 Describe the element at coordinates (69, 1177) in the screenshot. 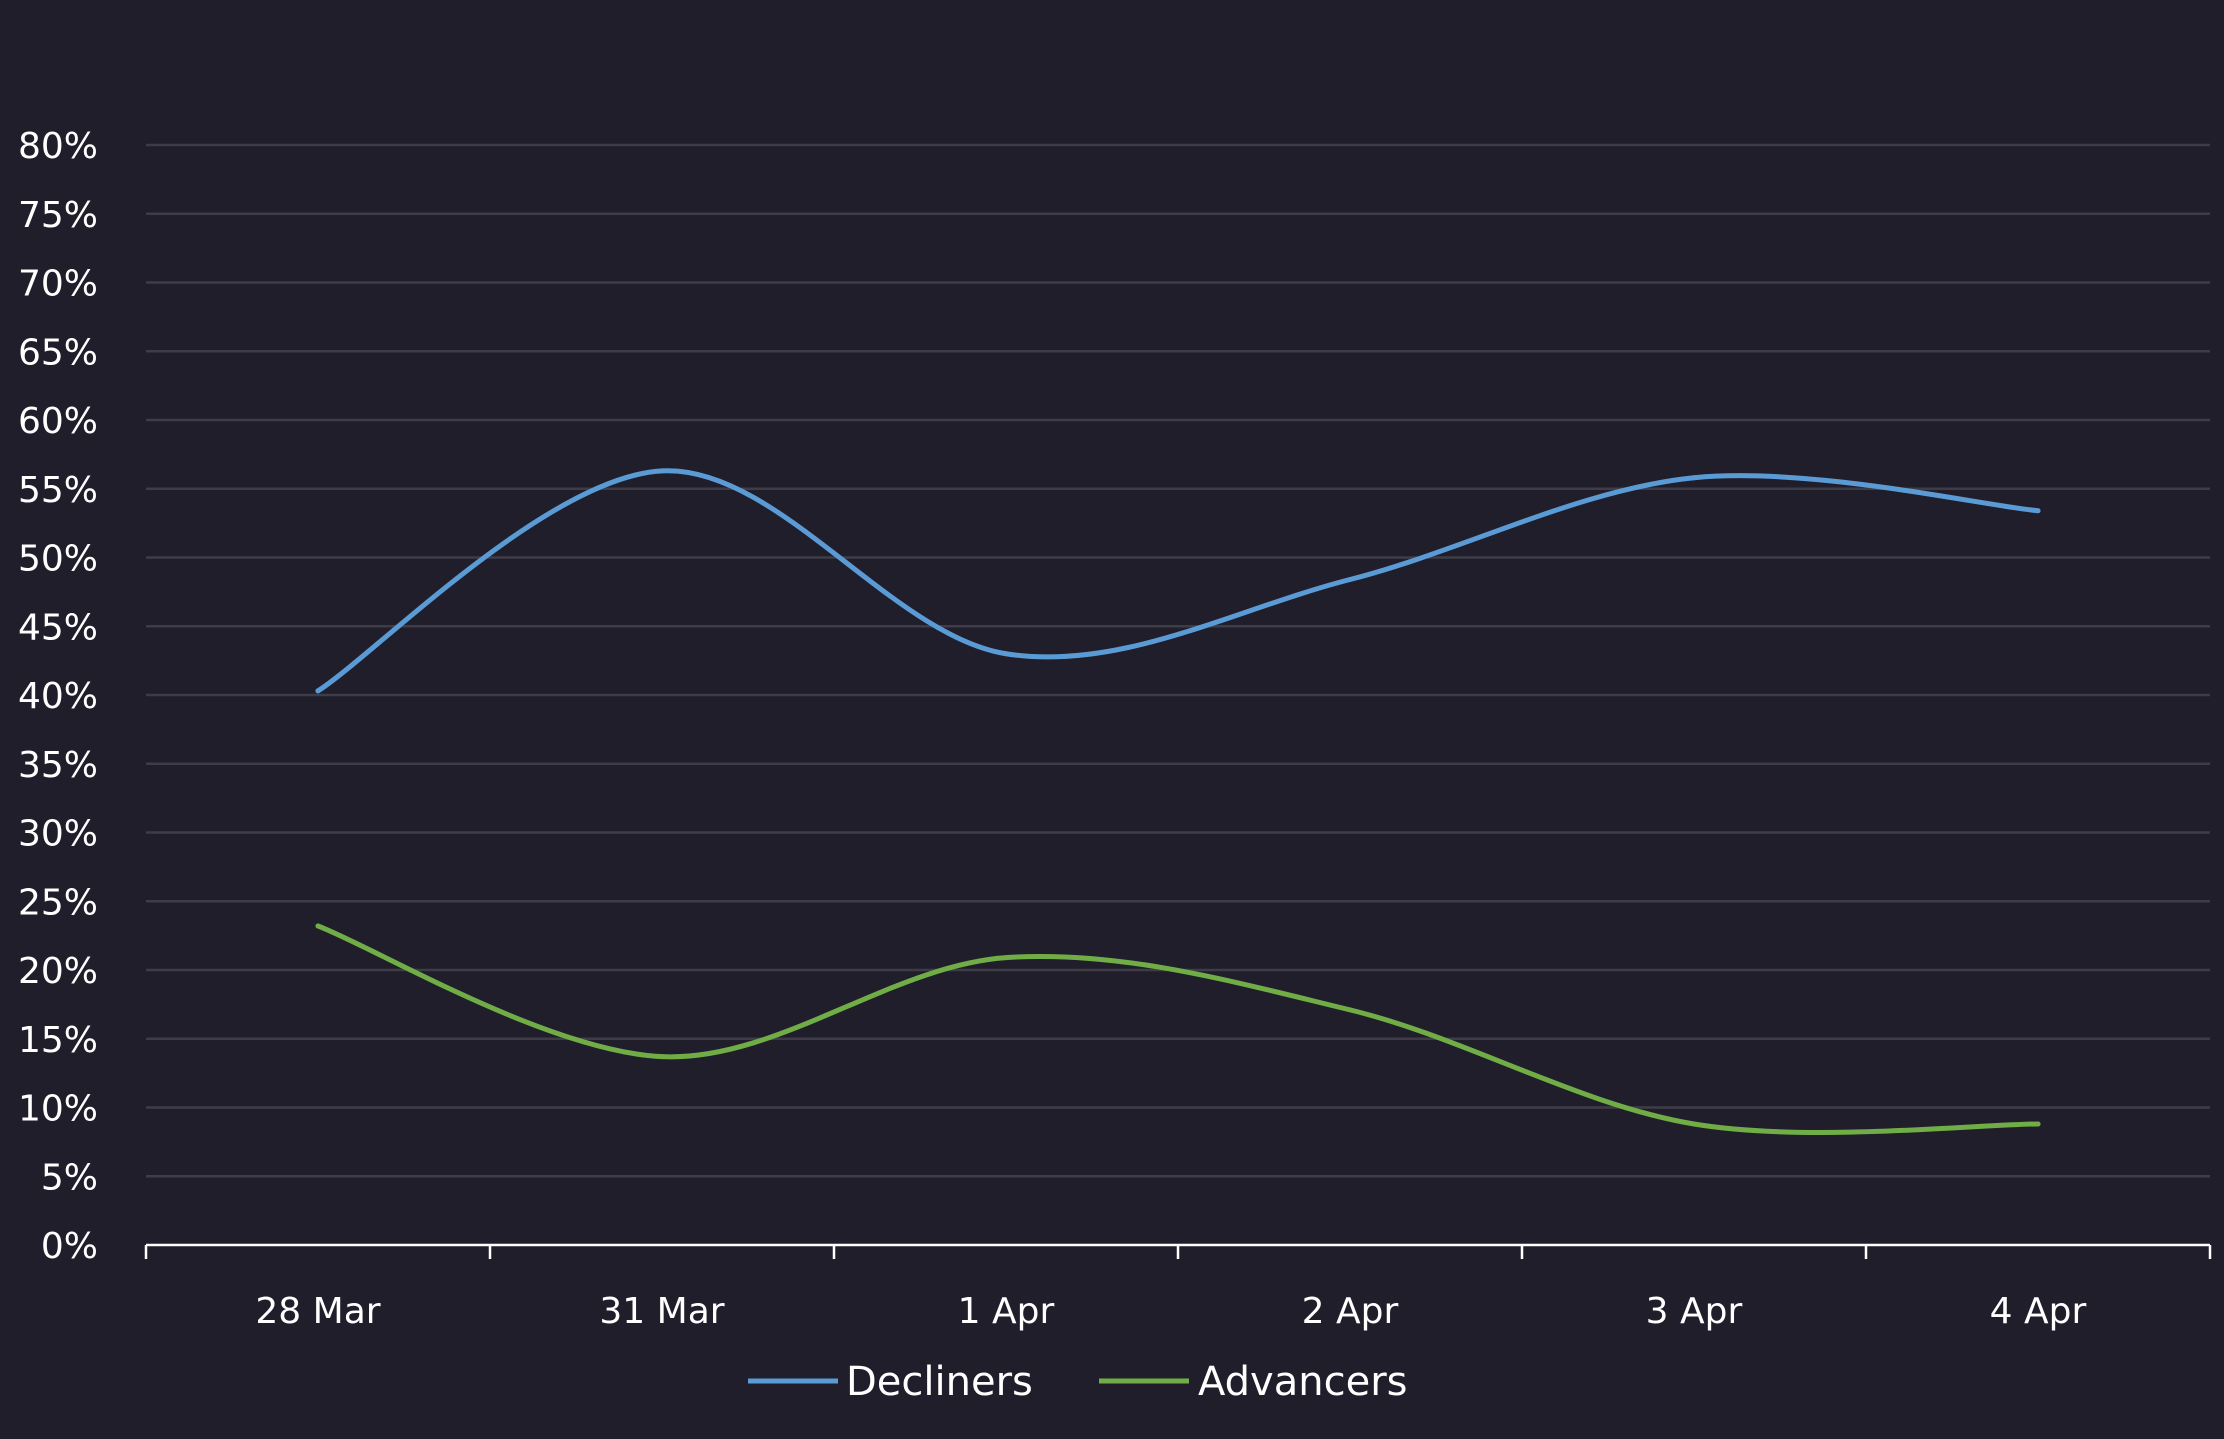

I see `y-tick-label: 5%` at that location.